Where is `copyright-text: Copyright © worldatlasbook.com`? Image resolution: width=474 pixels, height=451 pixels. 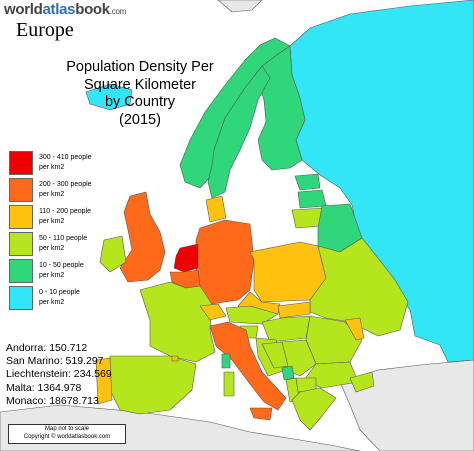 copyright-text: Copyright © worldatlasbook.com is located at coordinates (67, 437).